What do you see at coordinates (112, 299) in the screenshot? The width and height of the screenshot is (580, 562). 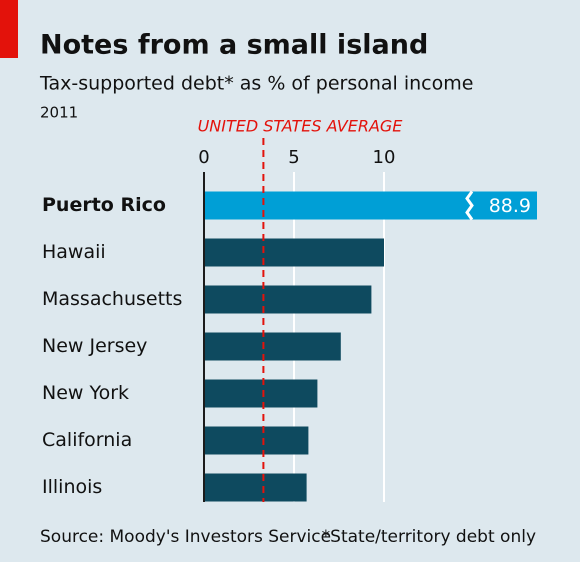 I see `y-tick-label: Massachusetts` at bounding box center [112, 299].